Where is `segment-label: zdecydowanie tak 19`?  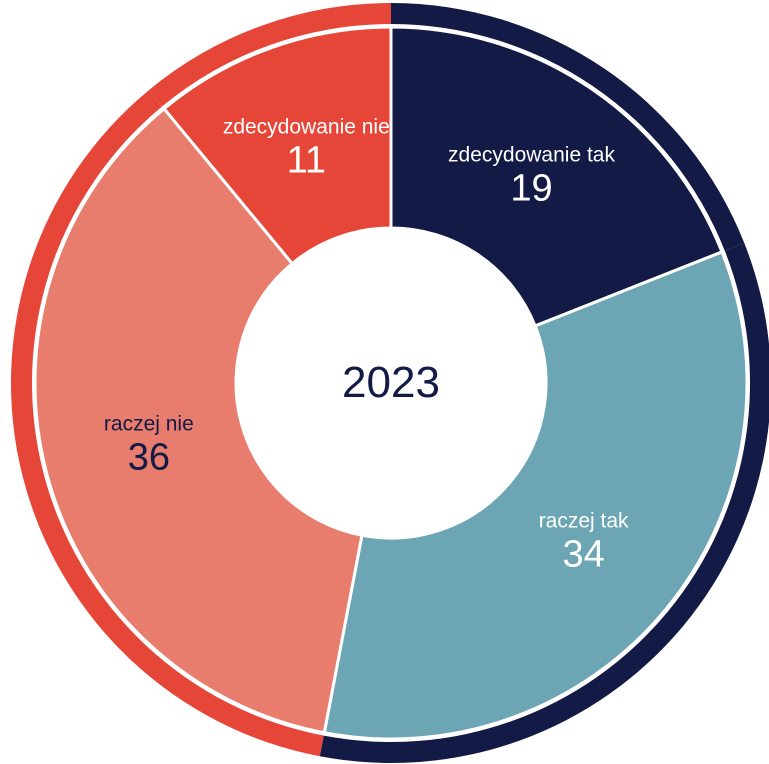 segment-label: zdecydowanie tak 19 is located at coordinates (532, 176).